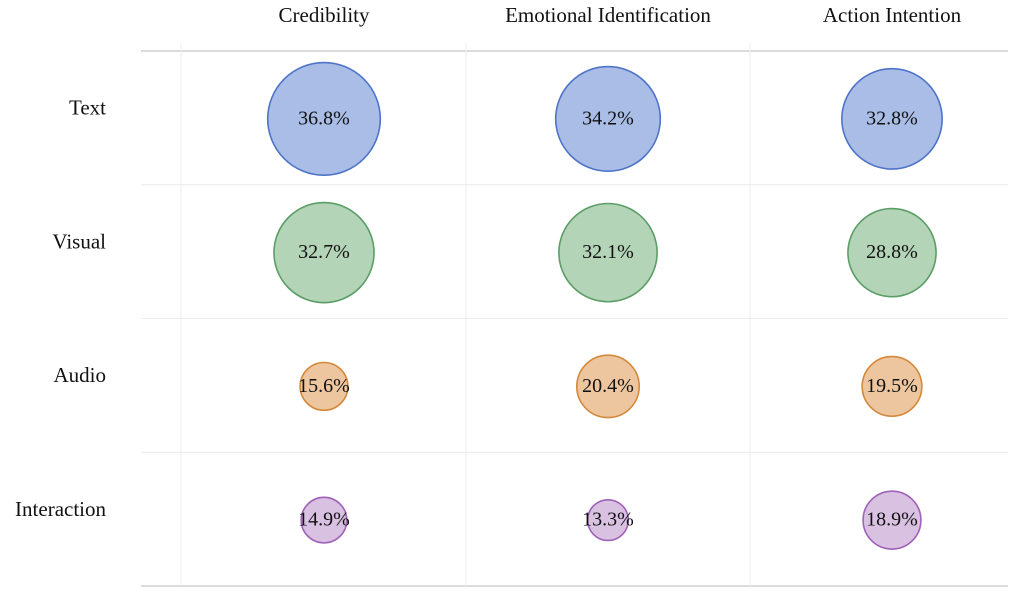 The image size is (1016, 597). Describe the element at coordinates (87, 108) in the screenshot. I see `row-label: Text` at that location.